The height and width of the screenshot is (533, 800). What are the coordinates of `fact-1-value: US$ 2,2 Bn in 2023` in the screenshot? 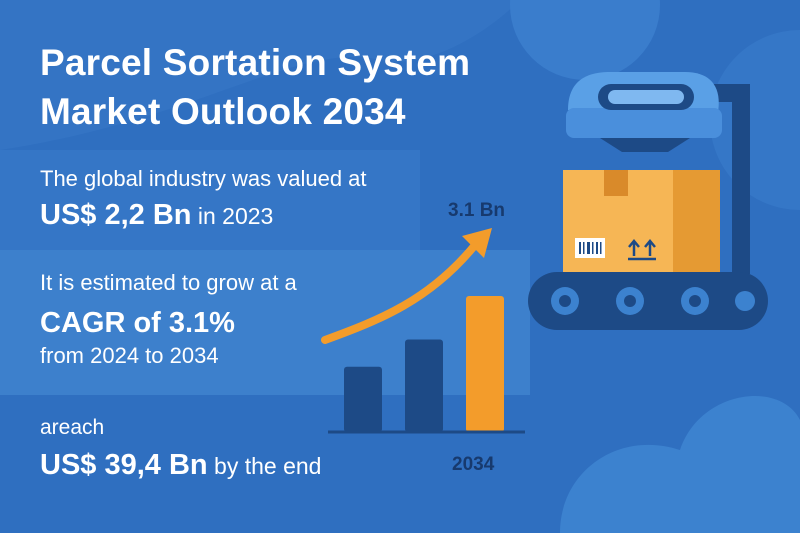 It's located at (156, 215).